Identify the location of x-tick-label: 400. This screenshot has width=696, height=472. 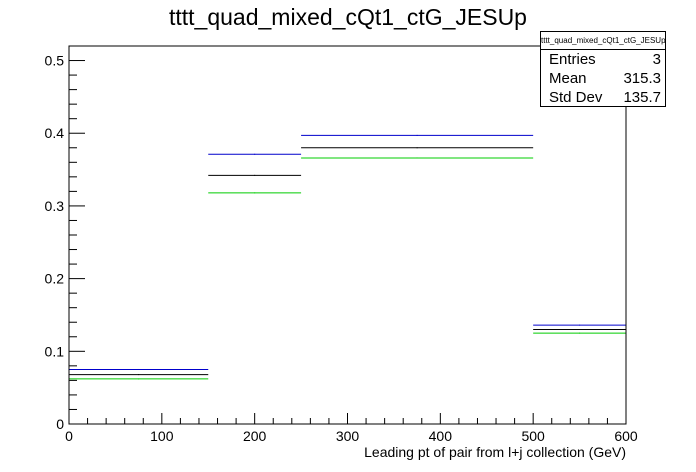
(441, 436).